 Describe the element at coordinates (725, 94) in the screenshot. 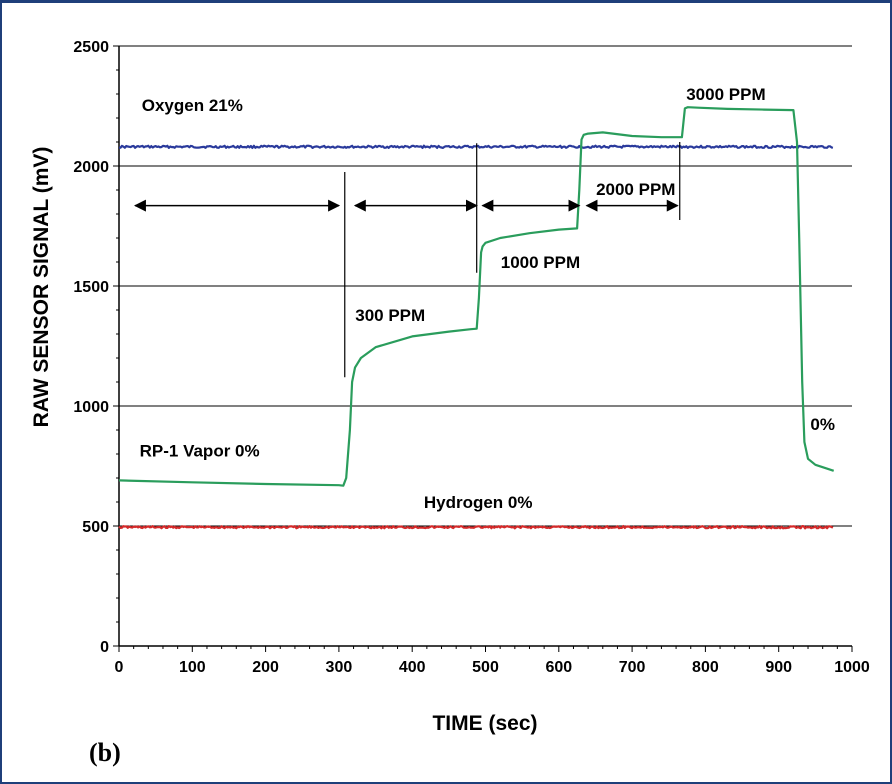

I see `annotation-6: 3000 PPM` at that location.